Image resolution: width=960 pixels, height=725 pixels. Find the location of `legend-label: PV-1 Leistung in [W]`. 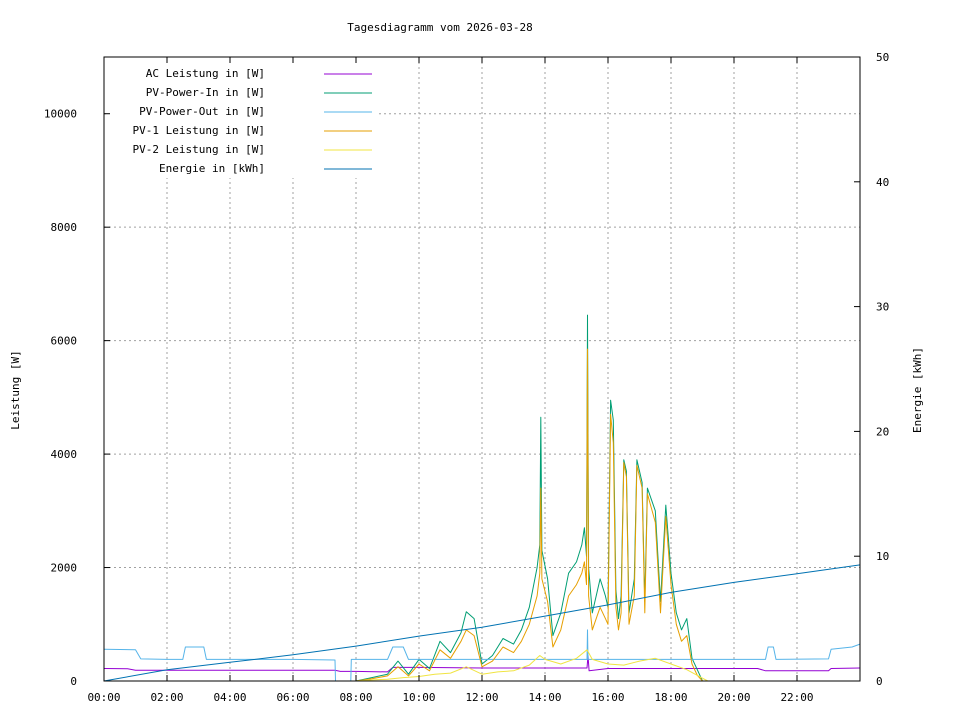

legend-label: PV-1 Leistung in [W] is located at coordinates (199, 130).